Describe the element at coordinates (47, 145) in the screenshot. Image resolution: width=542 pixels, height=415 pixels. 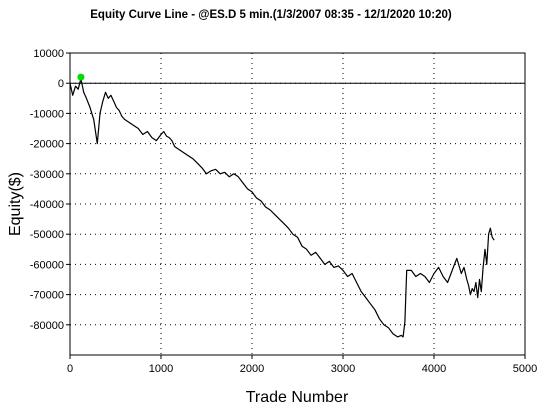
I see `y-tick-label: -20000` at that location.